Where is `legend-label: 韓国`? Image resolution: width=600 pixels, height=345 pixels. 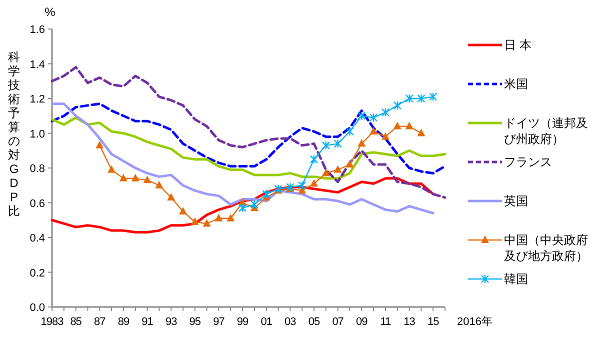 legend-label: 韓国 is located at coordinates (516, 279).